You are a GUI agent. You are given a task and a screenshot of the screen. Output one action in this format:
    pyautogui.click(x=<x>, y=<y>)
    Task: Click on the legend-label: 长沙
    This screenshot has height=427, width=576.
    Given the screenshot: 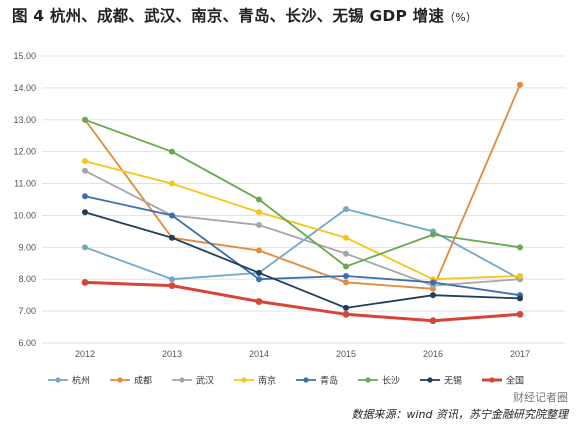 What is the action you would take?
    pyautogui.click(x=391, y=381)
    